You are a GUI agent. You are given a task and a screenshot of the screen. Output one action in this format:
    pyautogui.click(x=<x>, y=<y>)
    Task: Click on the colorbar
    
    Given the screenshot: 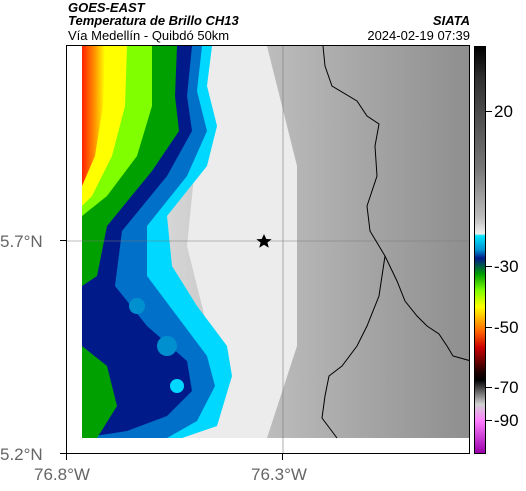 What is the action you would take?
    pyautogui.click(x=480, y=250)
    